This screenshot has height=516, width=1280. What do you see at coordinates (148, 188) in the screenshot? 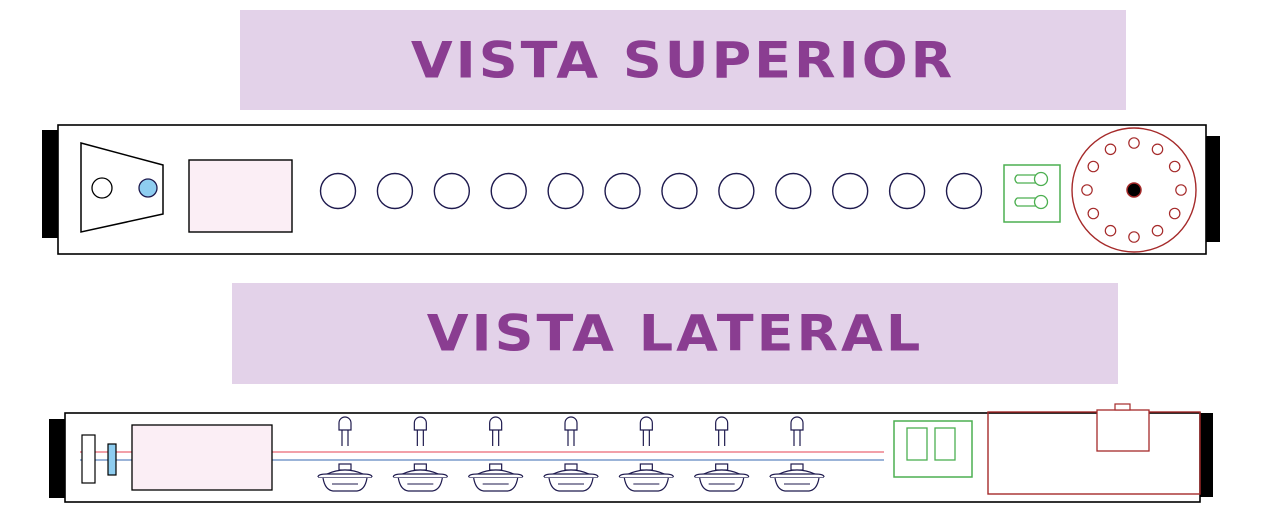
I see `blue-led` at bounding box center [148, 188].